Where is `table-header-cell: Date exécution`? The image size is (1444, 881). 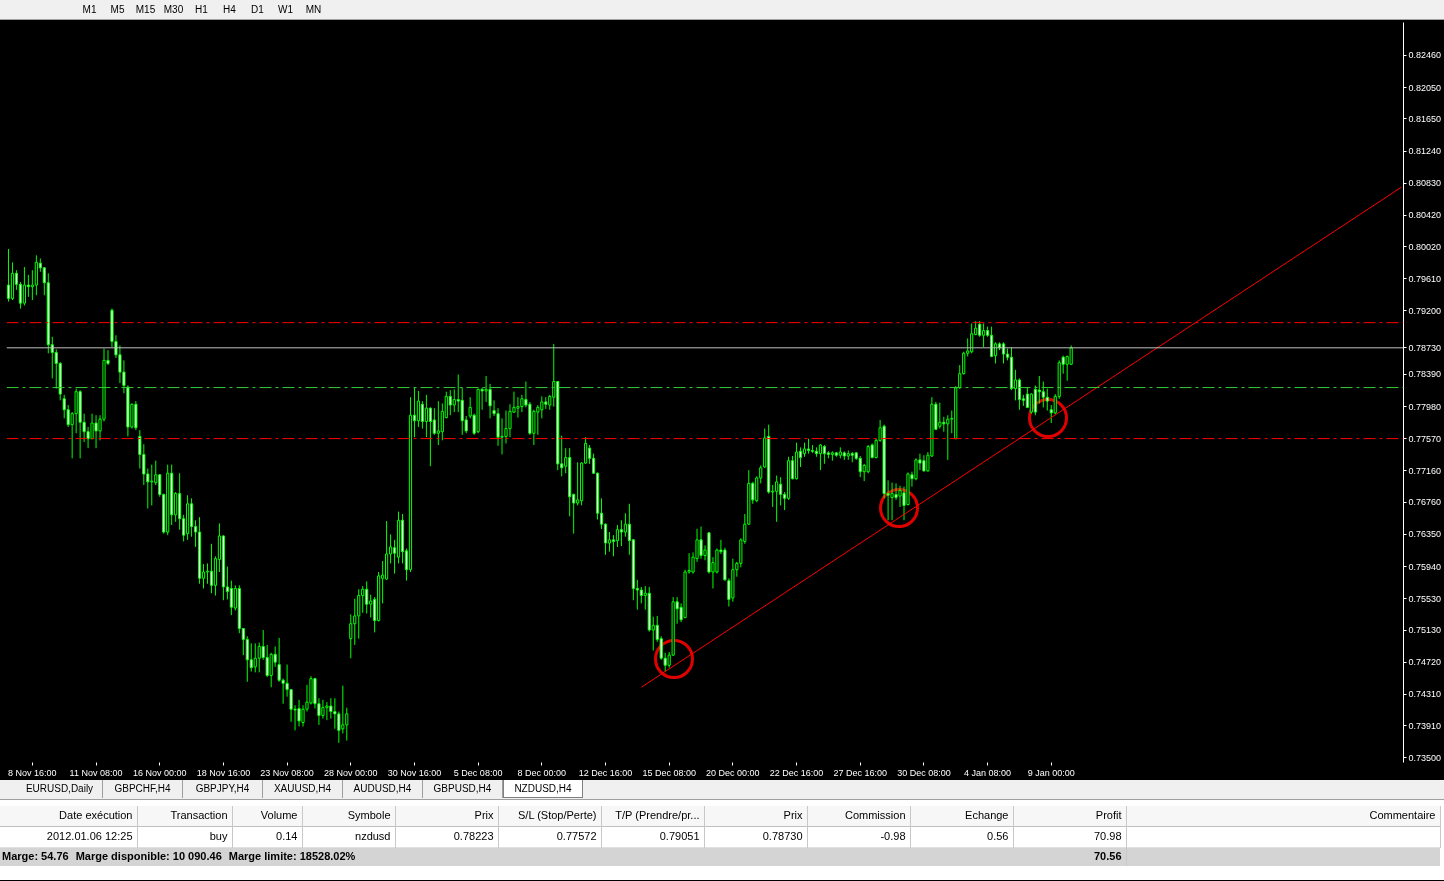
table-header-cell: Date exécution is located at coordinates (68, 816).